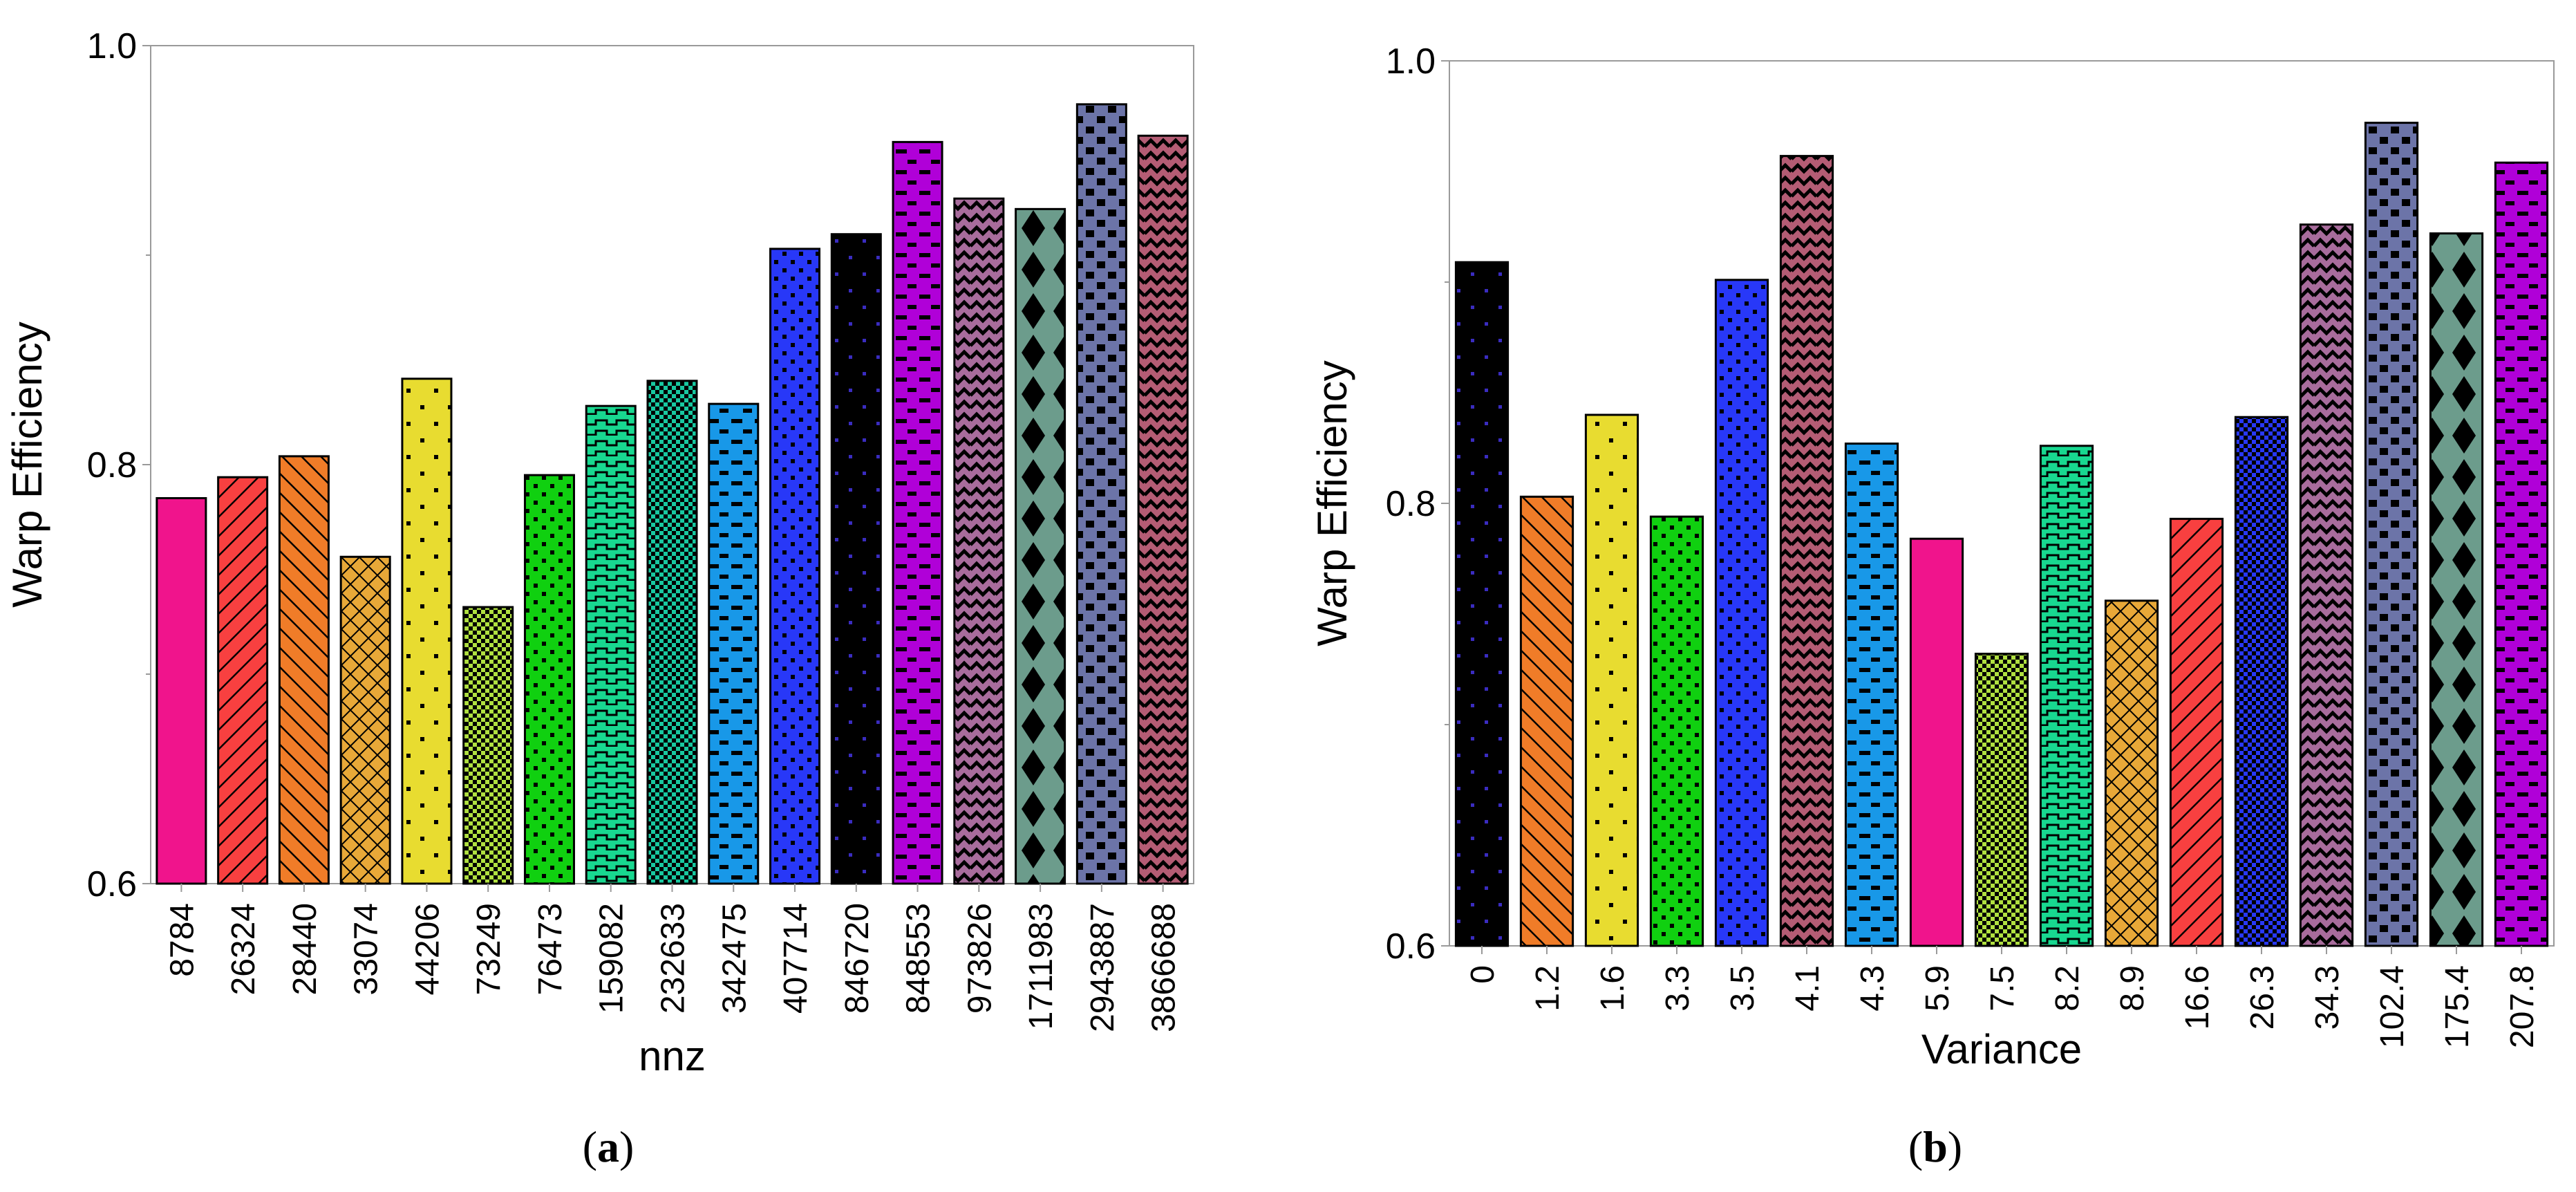 The height and width of the screenshot is (1192, 2576). I want to click on bar-8.2, so click(2066, 696).